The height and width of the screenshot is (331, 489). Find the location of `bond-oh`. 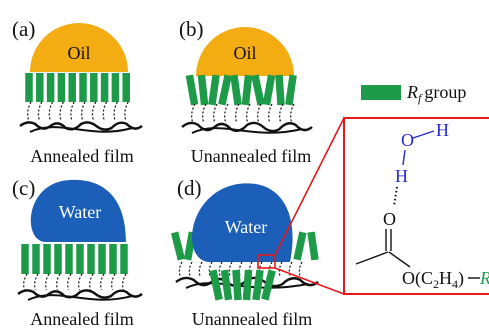

bond-oh is located at coordinates (423, 134).